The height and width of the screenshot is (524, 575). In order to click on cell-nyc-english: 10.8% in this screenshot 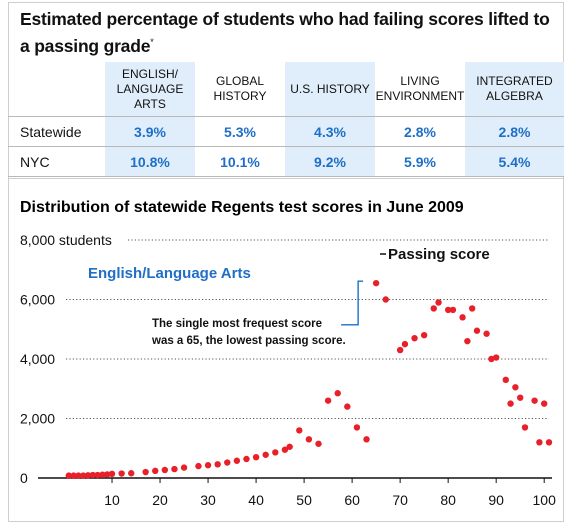, I will do `click(150, 161)`.